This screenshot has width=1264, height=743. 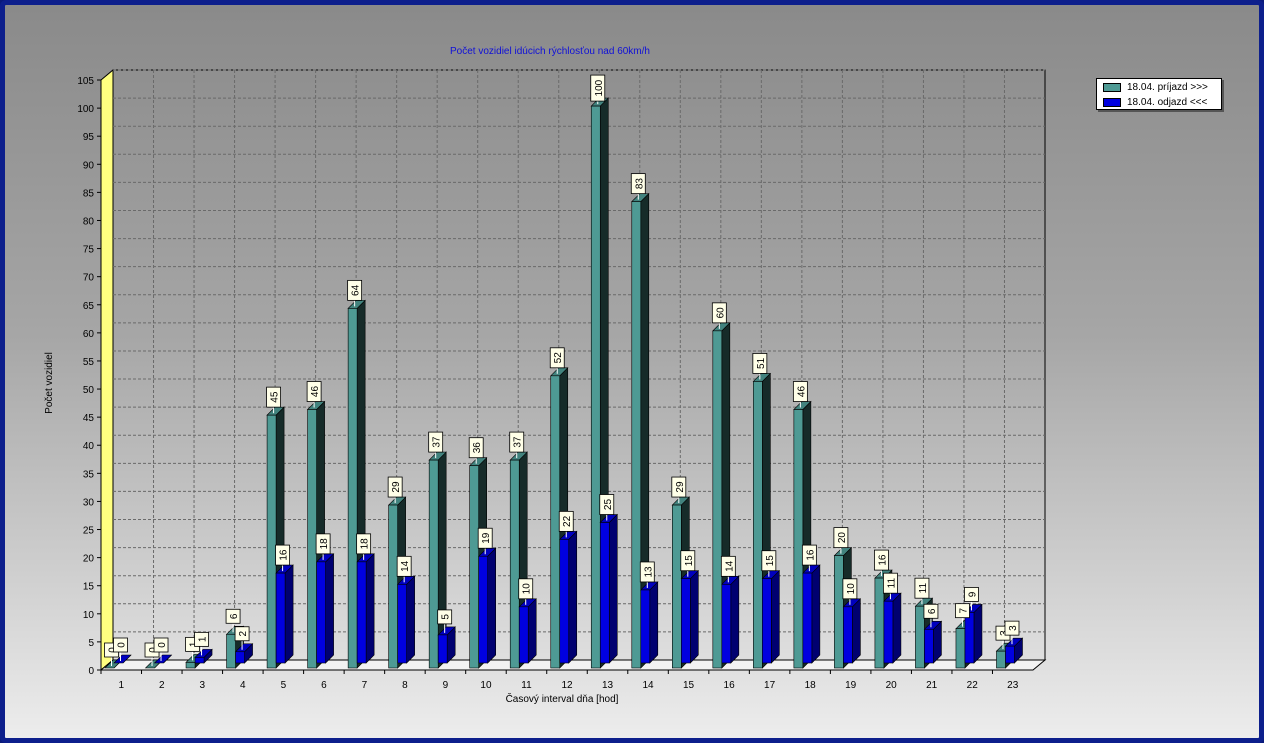 I want to click on x-tick-label: 5, so click(x=284, y=685).